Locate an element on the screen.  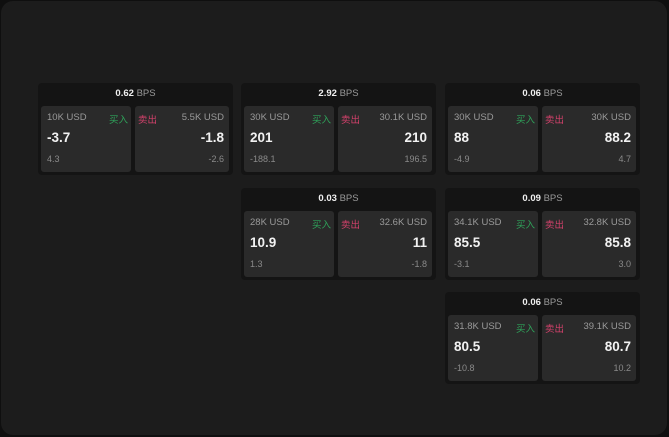
sell-price: 85.8 is located at coordinates (617, 242).